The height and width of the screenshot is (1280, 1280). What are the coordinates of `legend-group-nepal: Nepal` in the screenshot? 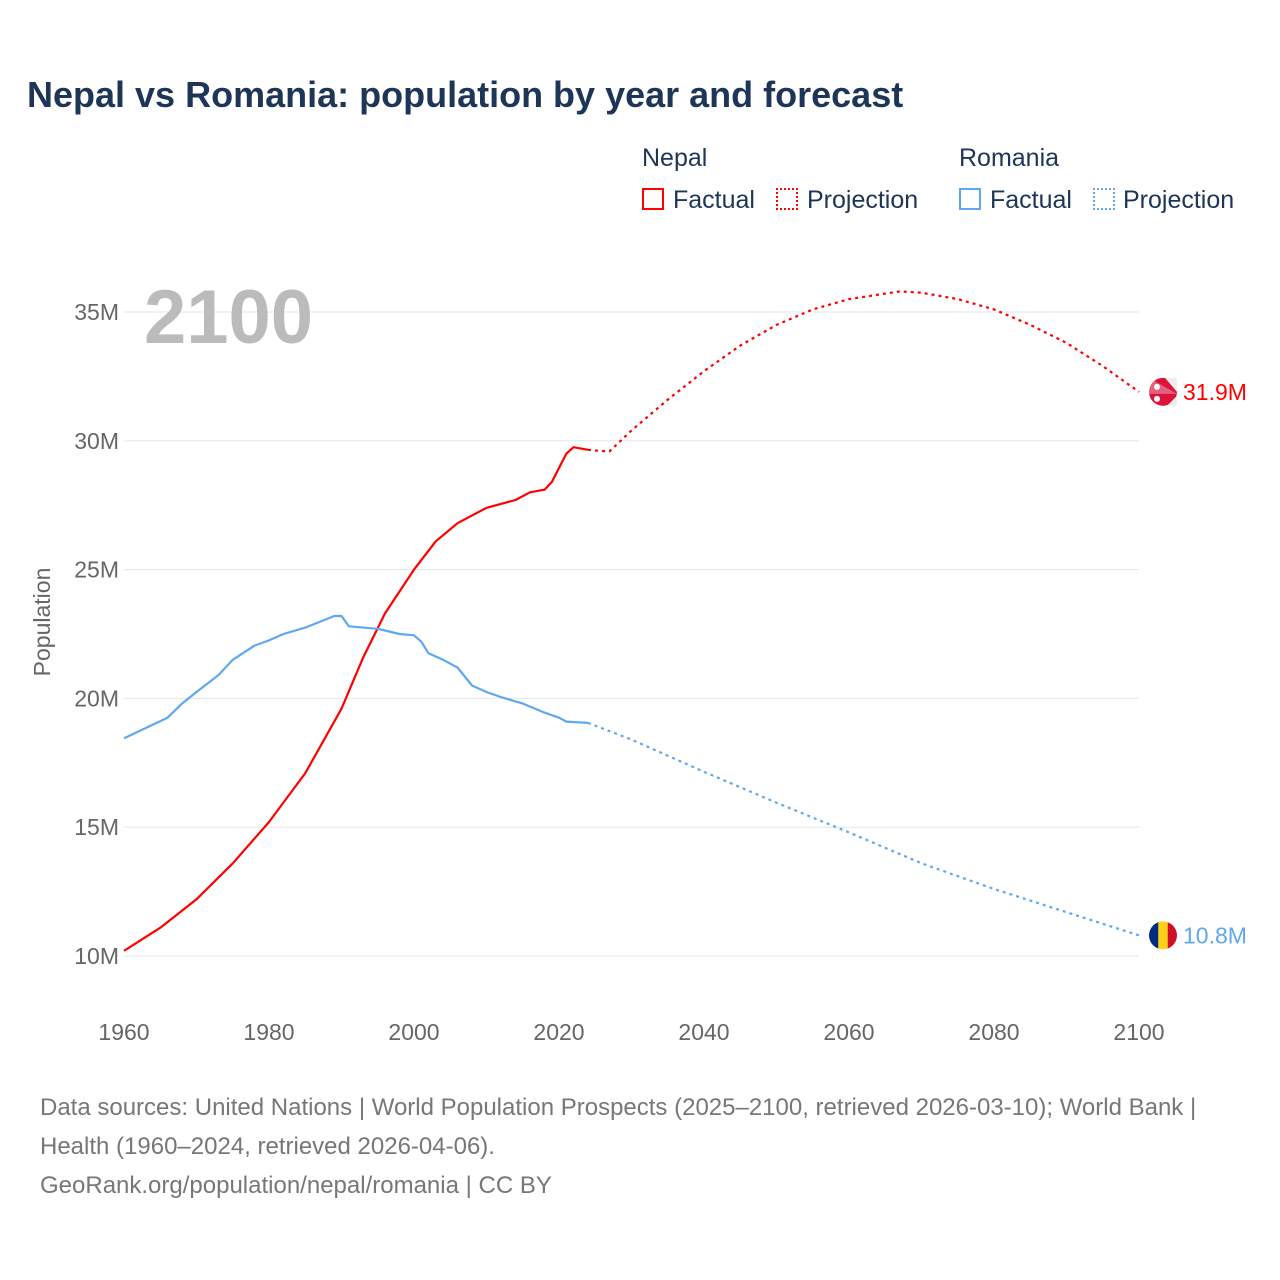 It's located at (675, 158).